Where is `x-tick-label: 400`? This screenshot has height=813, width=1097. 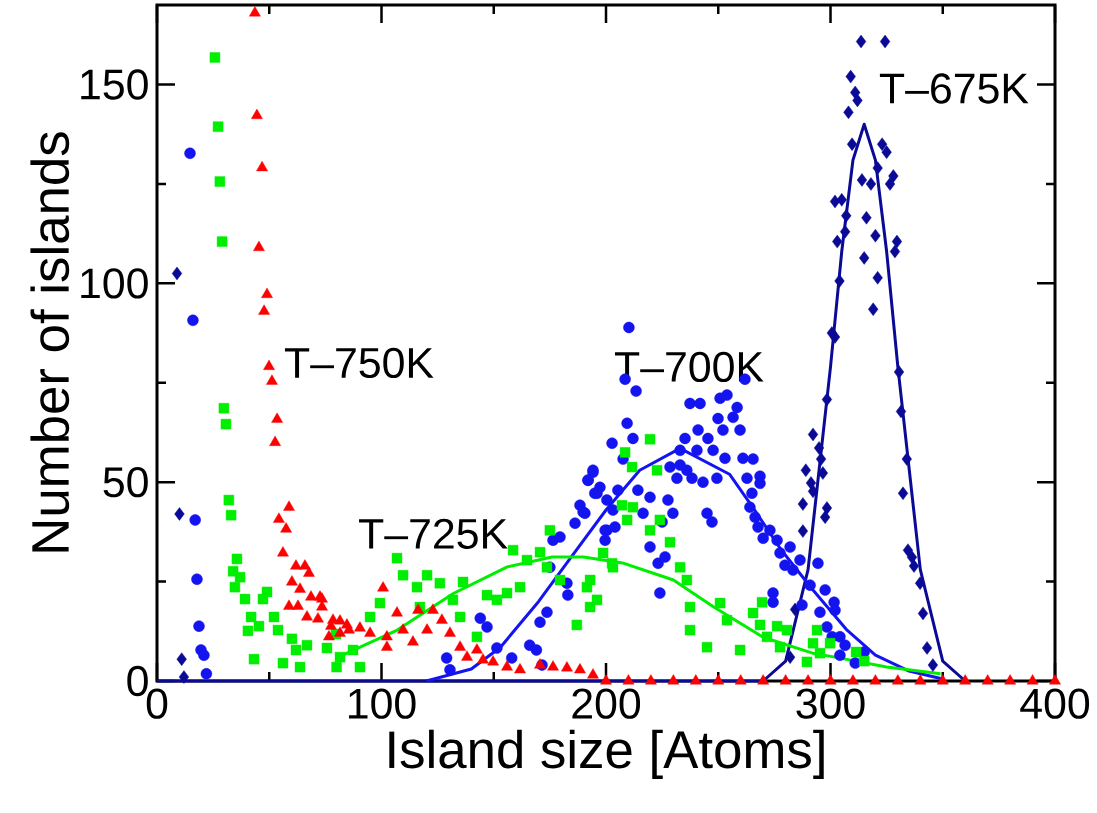
x-tick-label: 400 is located at coordinates (1055, 703).